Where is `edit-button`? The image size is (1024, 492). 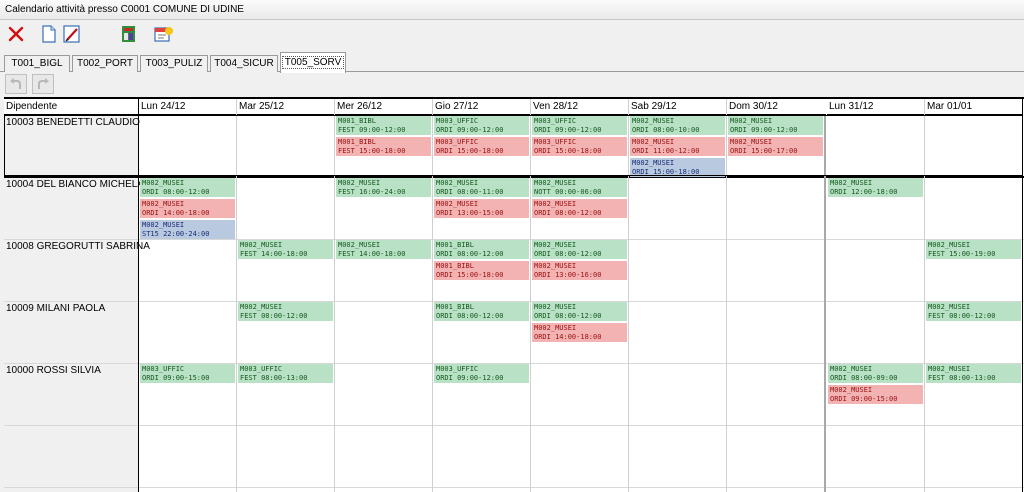
edit-button is located at coordinates (72, 34).